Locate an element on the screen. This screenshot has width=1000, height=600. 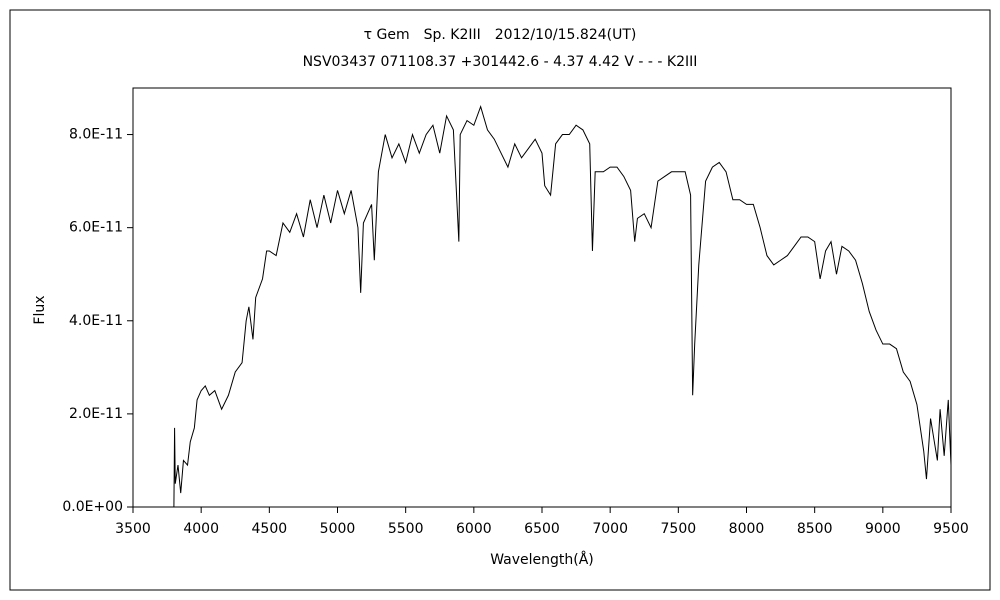
x-tick-label: 8500 is located at coordinates (815, 529).